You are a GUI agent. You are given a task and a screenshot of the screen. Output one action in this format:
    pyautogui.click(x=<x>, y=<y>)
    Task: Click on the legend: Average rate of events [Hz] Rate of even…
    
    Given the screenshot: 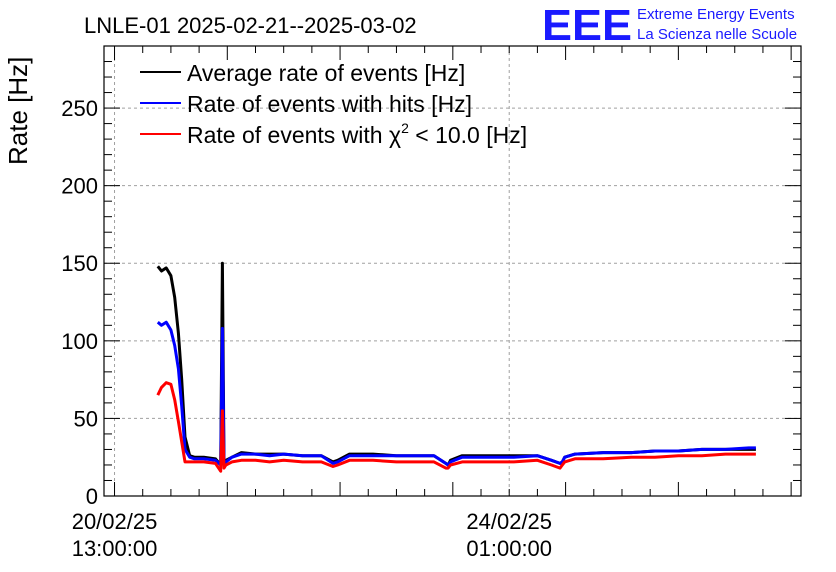 What is the action you would take?
    pyautogui.click(x=333, y=104)
    